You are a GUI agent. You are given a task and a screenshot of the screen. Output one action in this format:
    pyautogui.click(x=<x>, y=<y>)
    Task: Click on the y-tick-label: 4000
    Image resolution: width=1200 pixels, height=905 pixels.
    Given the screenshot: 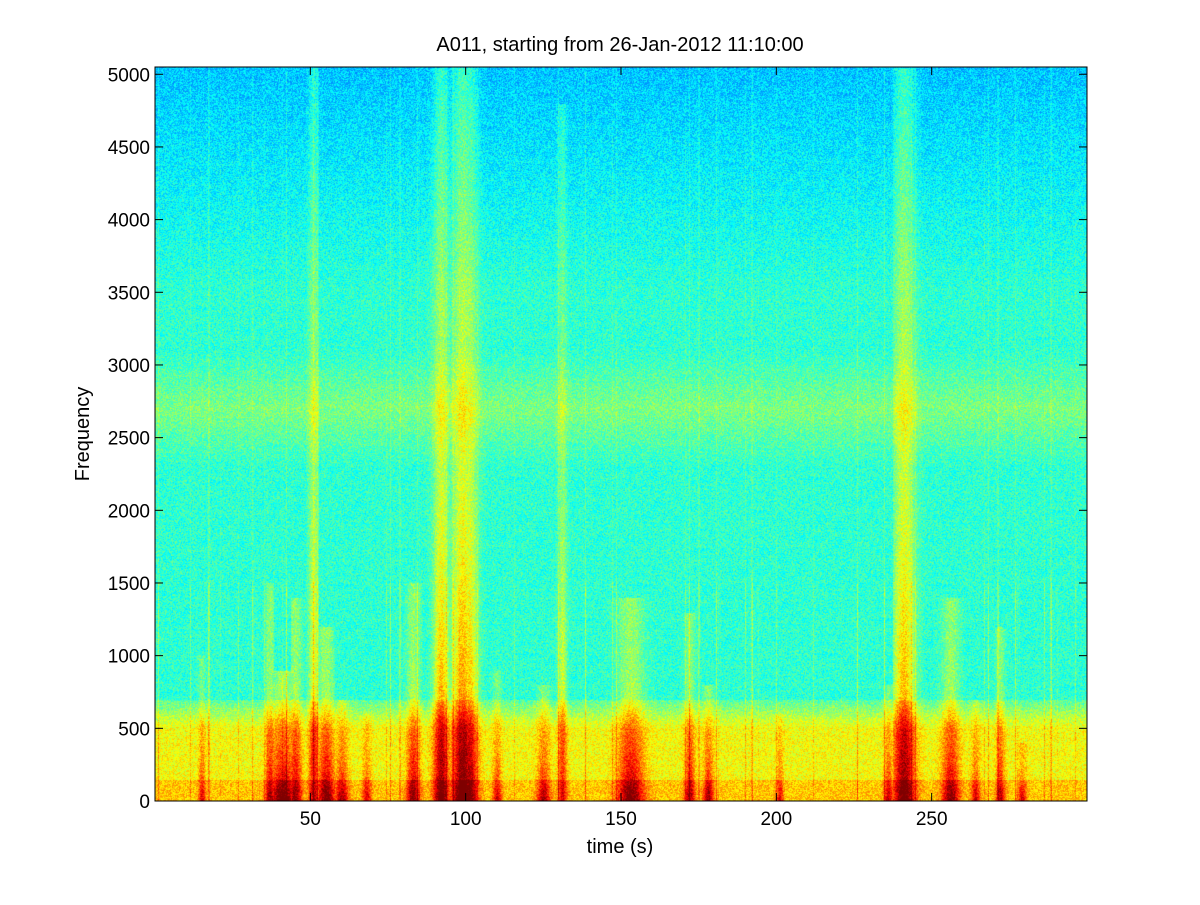 What is the action you would take?
    pyautogui.click(x=129, y=221)
    